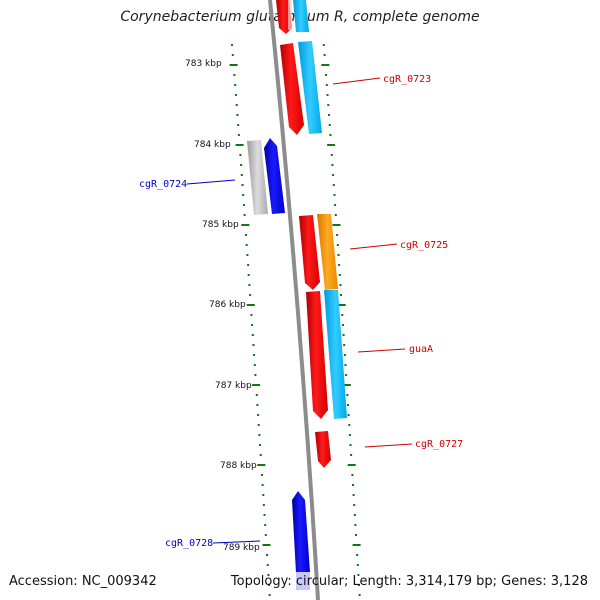 Image resolution: width=600 pixels, height=600 pixels. Describe the element at coordinates (83, 581) in the screenshot. I see `accession-text: Accession: NC_009342` at that location.